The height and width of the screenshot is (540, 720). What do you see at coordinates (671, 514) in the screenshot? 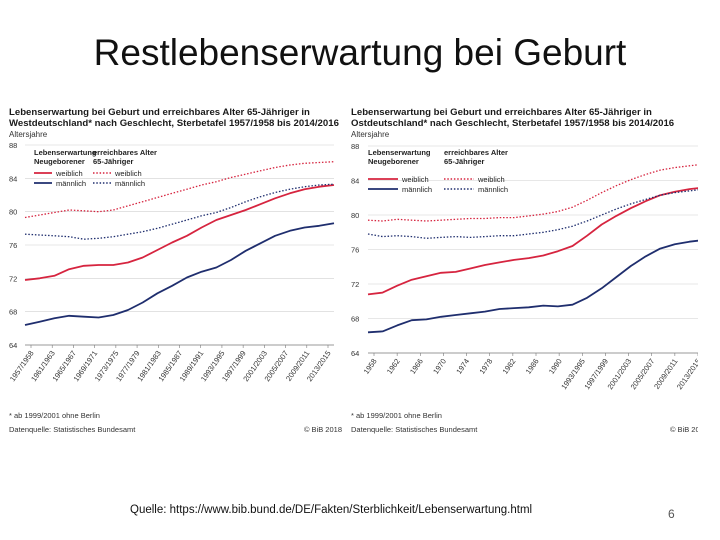
I see `page-number: 6` at bounding box center [671, 514].